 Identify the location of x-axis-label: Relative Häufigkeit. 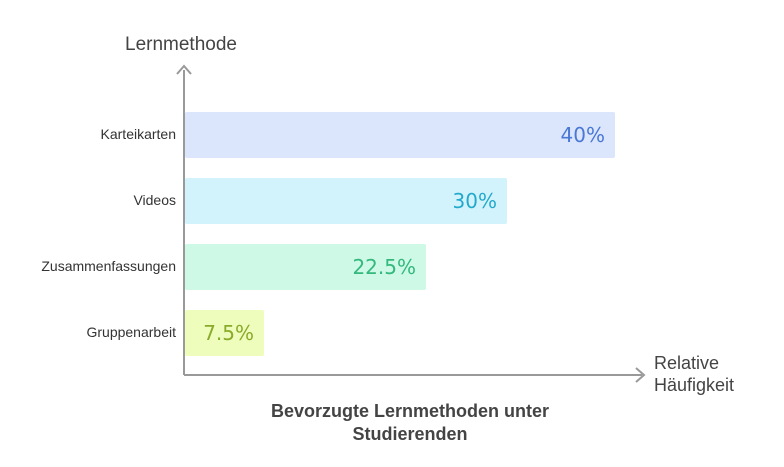
(694, 374).